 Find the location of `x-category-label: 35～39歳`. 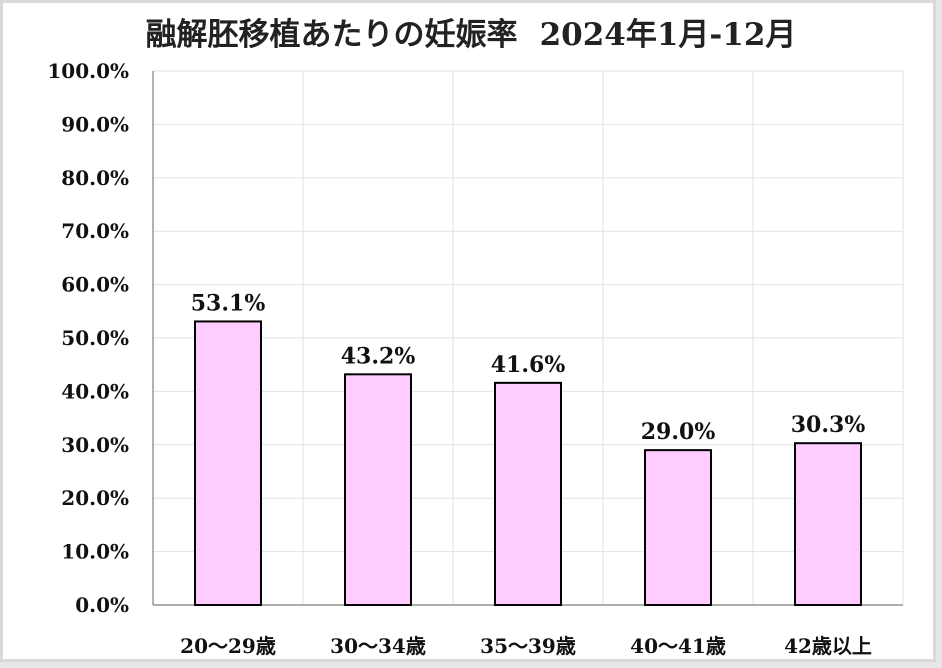

x-category-label: 35～39歳 is located at coordinates (528, 646).